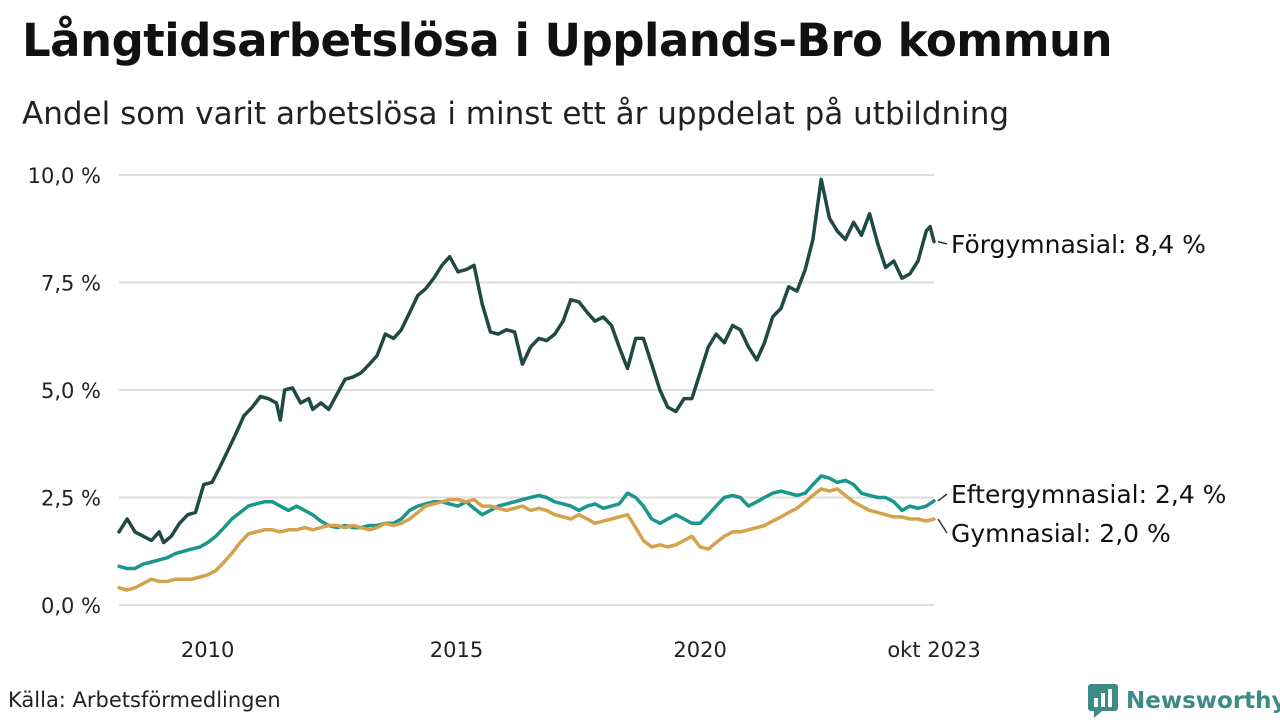 This screenshot has width=1280, height=720. I want to click on x-tick-label: okt 2023, so click(933, 650).